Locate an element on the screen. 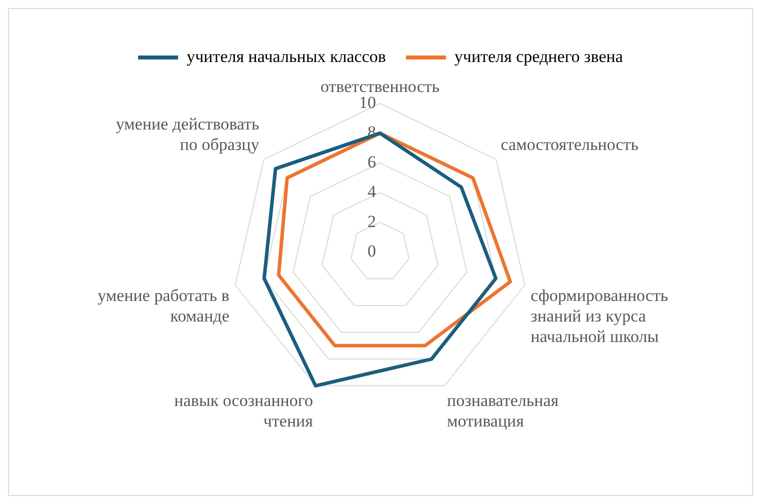  spoke-label: познавательная мотивация is located at coordinates (503, 410).